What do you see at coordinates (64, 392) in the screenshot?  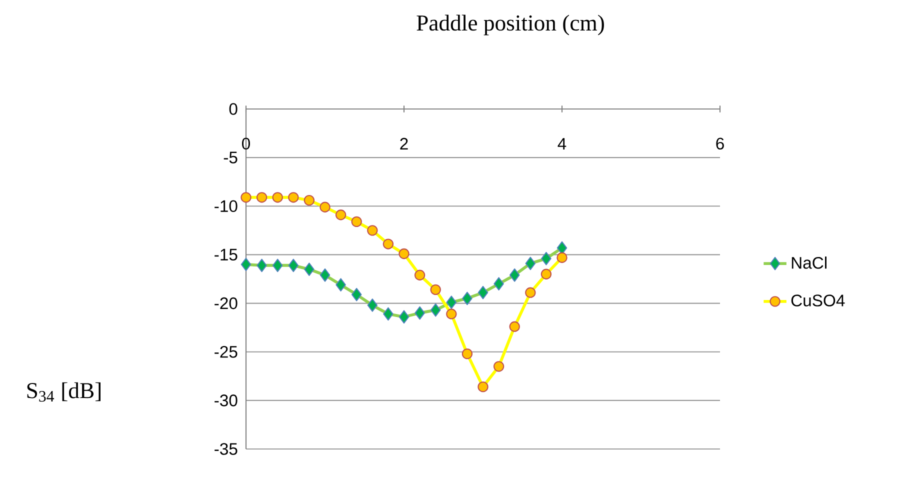 I see `text: S$_{34}$ [dB]` at bounding box center [64, 392].